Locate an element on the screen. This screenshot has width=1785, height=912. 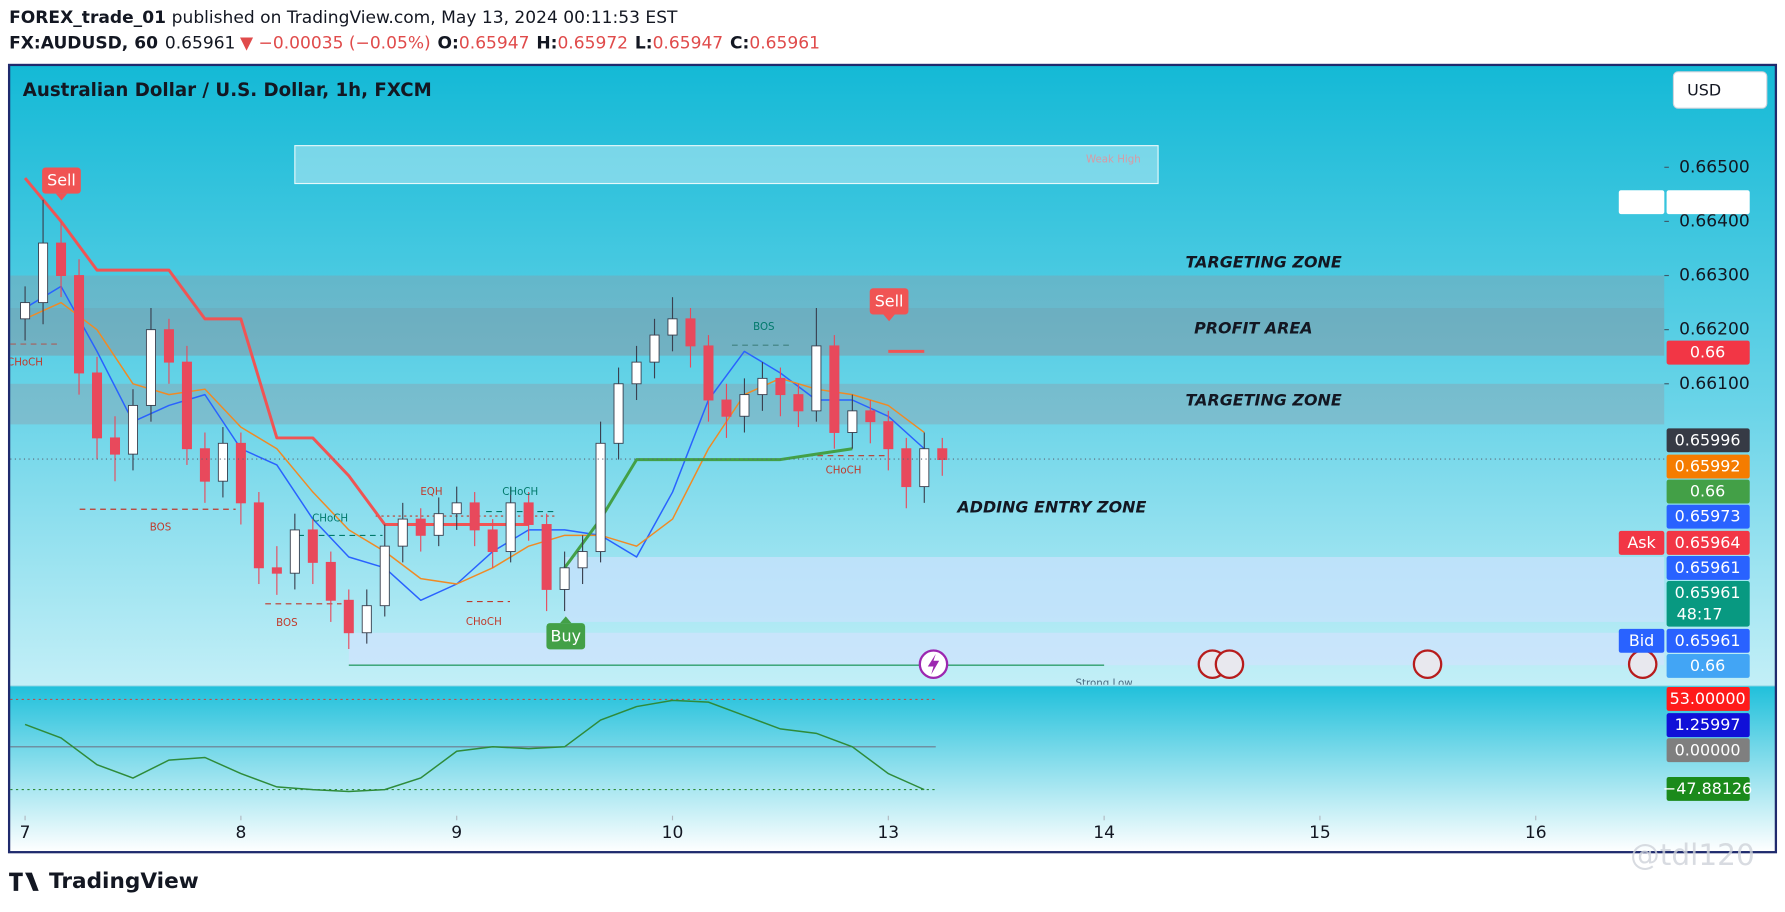
last-price: 0.65961 is located at coordinates (200, 43).